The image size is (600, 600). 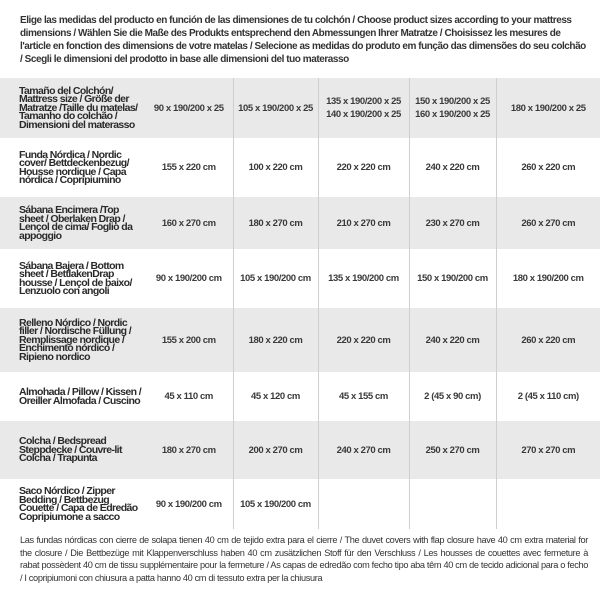 I want to click on size-cell: 155 x 200 cm, so click(x=189, y=340).